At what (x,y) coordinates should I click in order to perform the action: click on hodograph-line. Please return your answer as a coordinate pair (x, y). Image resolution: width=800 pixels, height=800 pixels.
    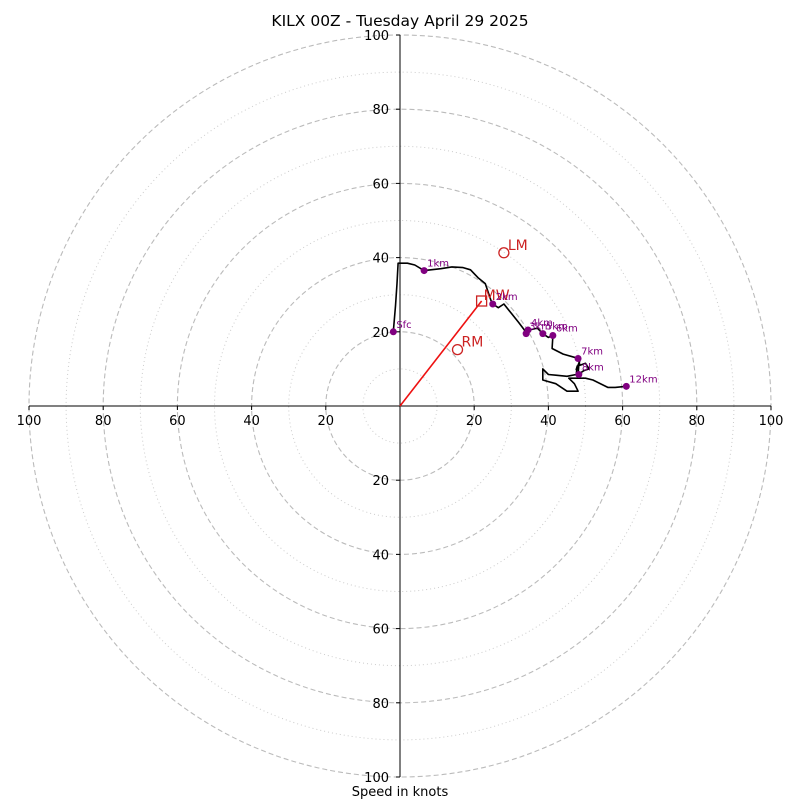
    Looking at the image, I should click on (509, 327).